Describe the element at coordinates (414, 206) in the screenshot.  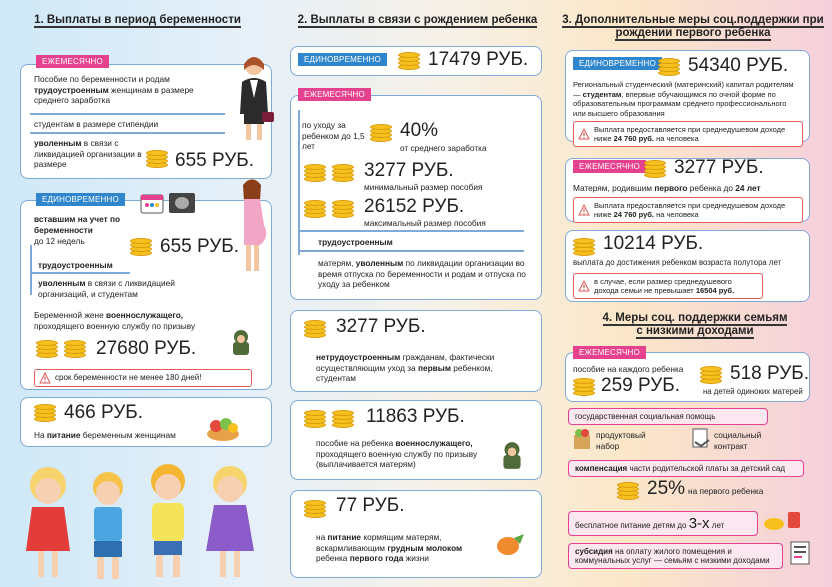
I see `amount-26152-max: 26152 РУБ.` at that location.